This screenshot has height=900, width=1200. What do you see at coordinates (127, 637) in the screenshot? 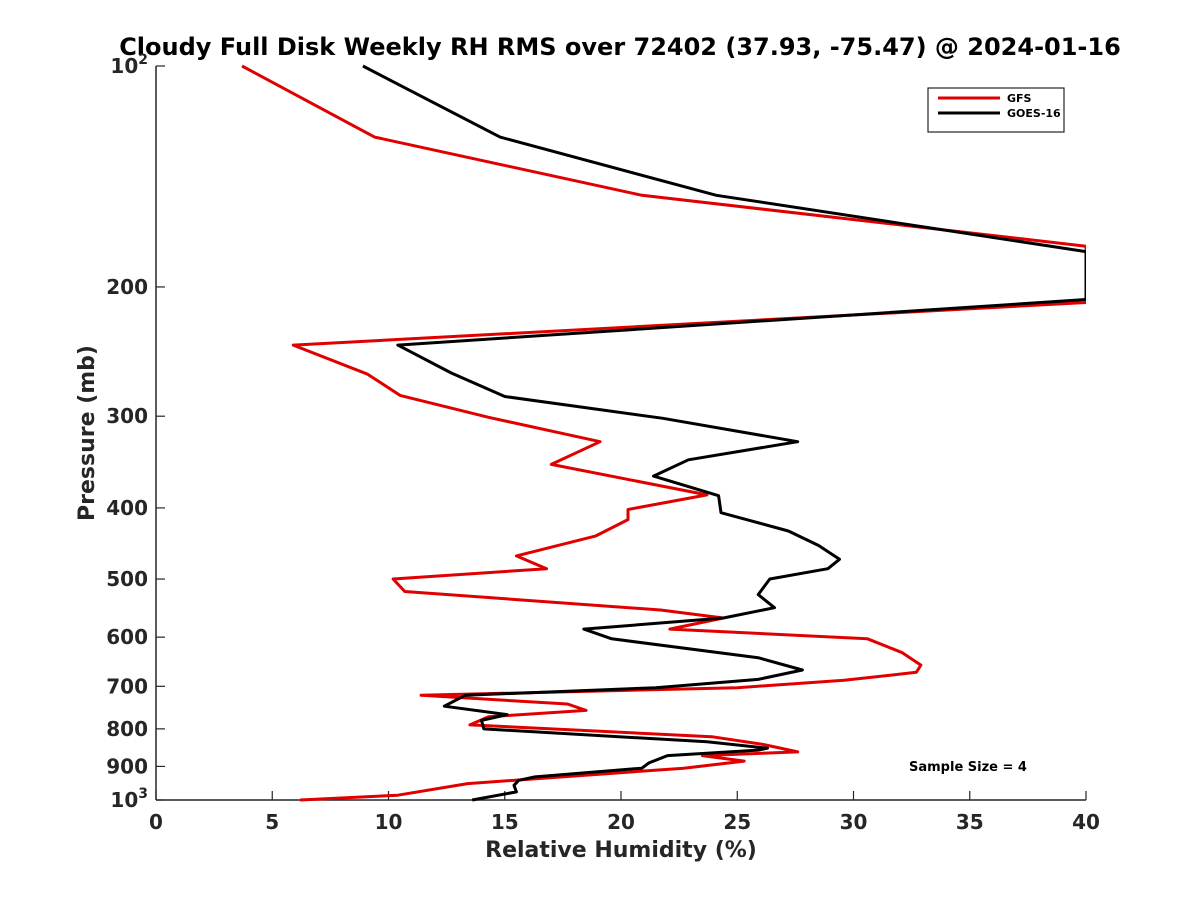
I see `y-tick-label: 600` at bounding box center [127, 637].